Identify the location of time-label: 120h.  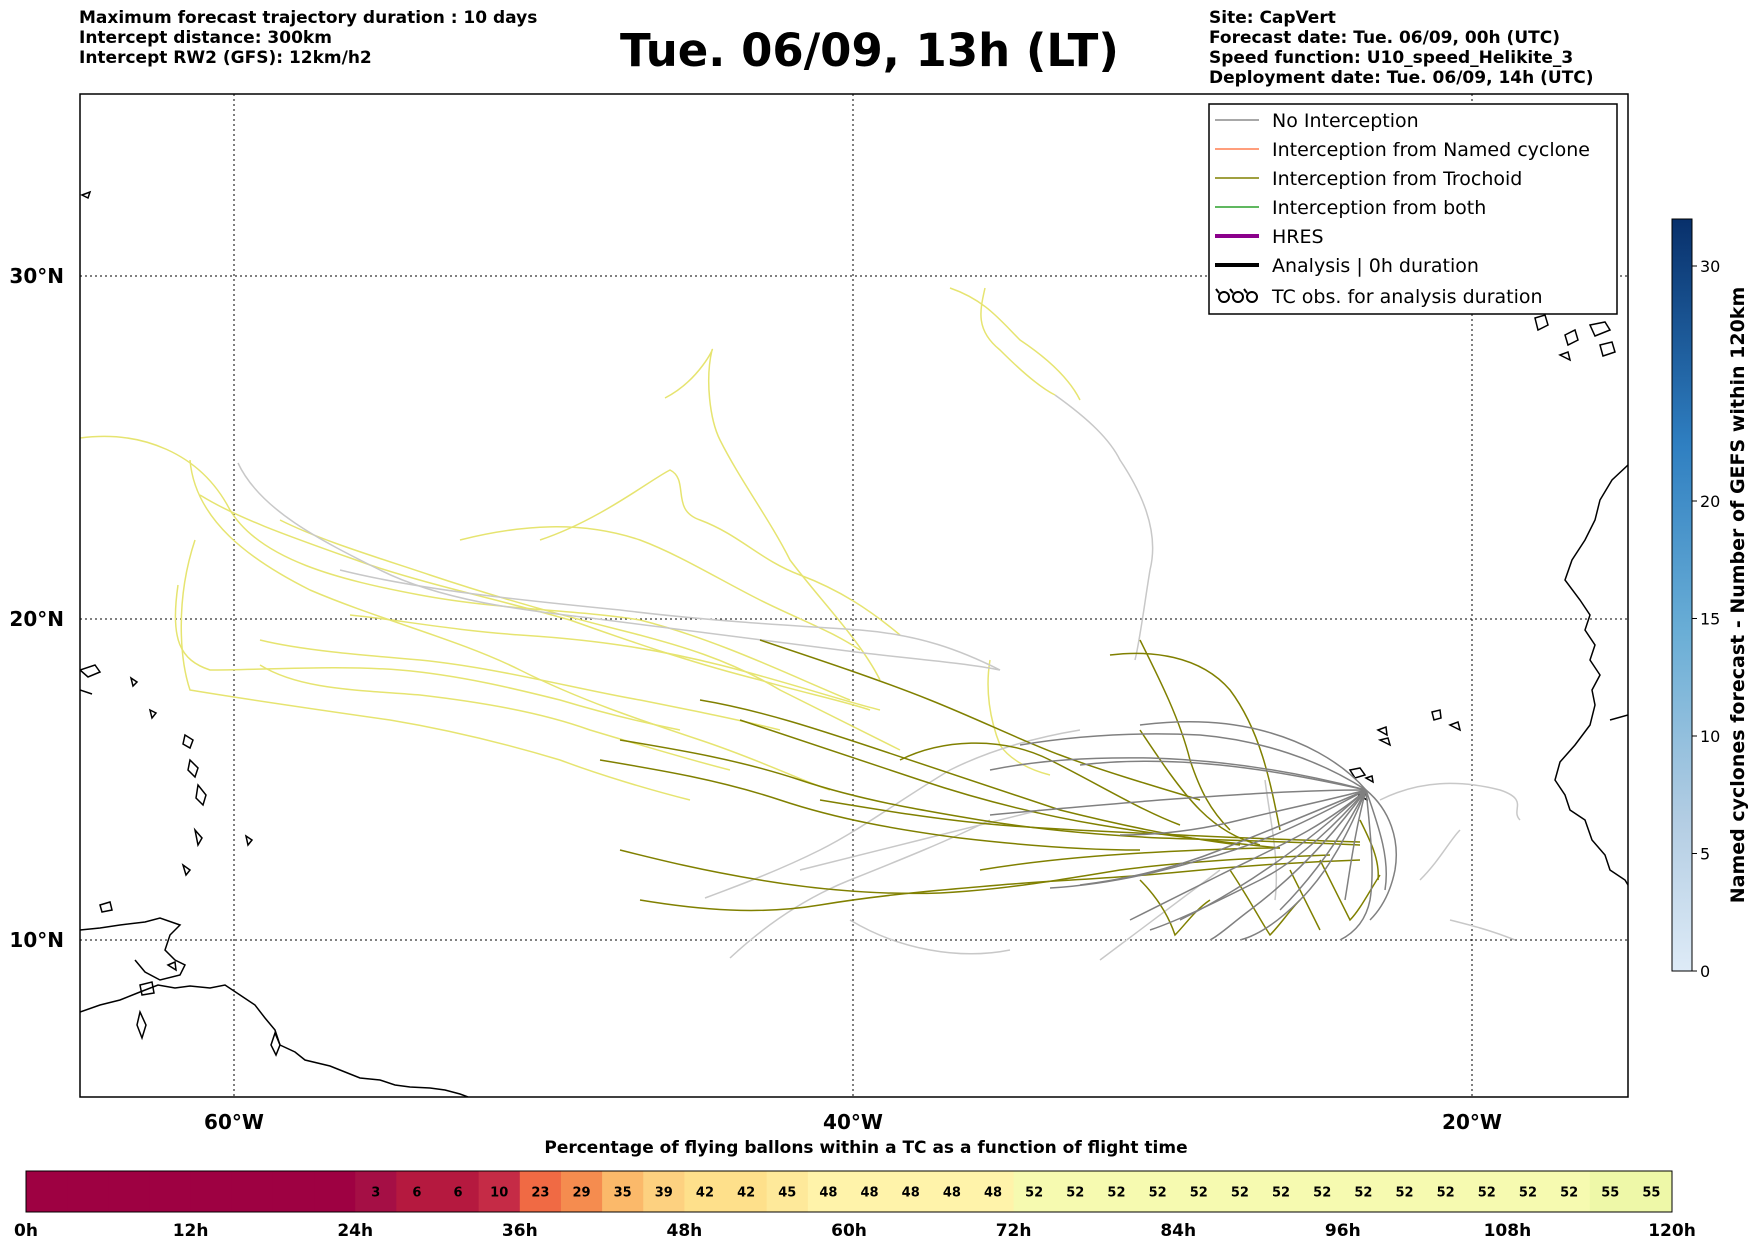
(1672, 1231).